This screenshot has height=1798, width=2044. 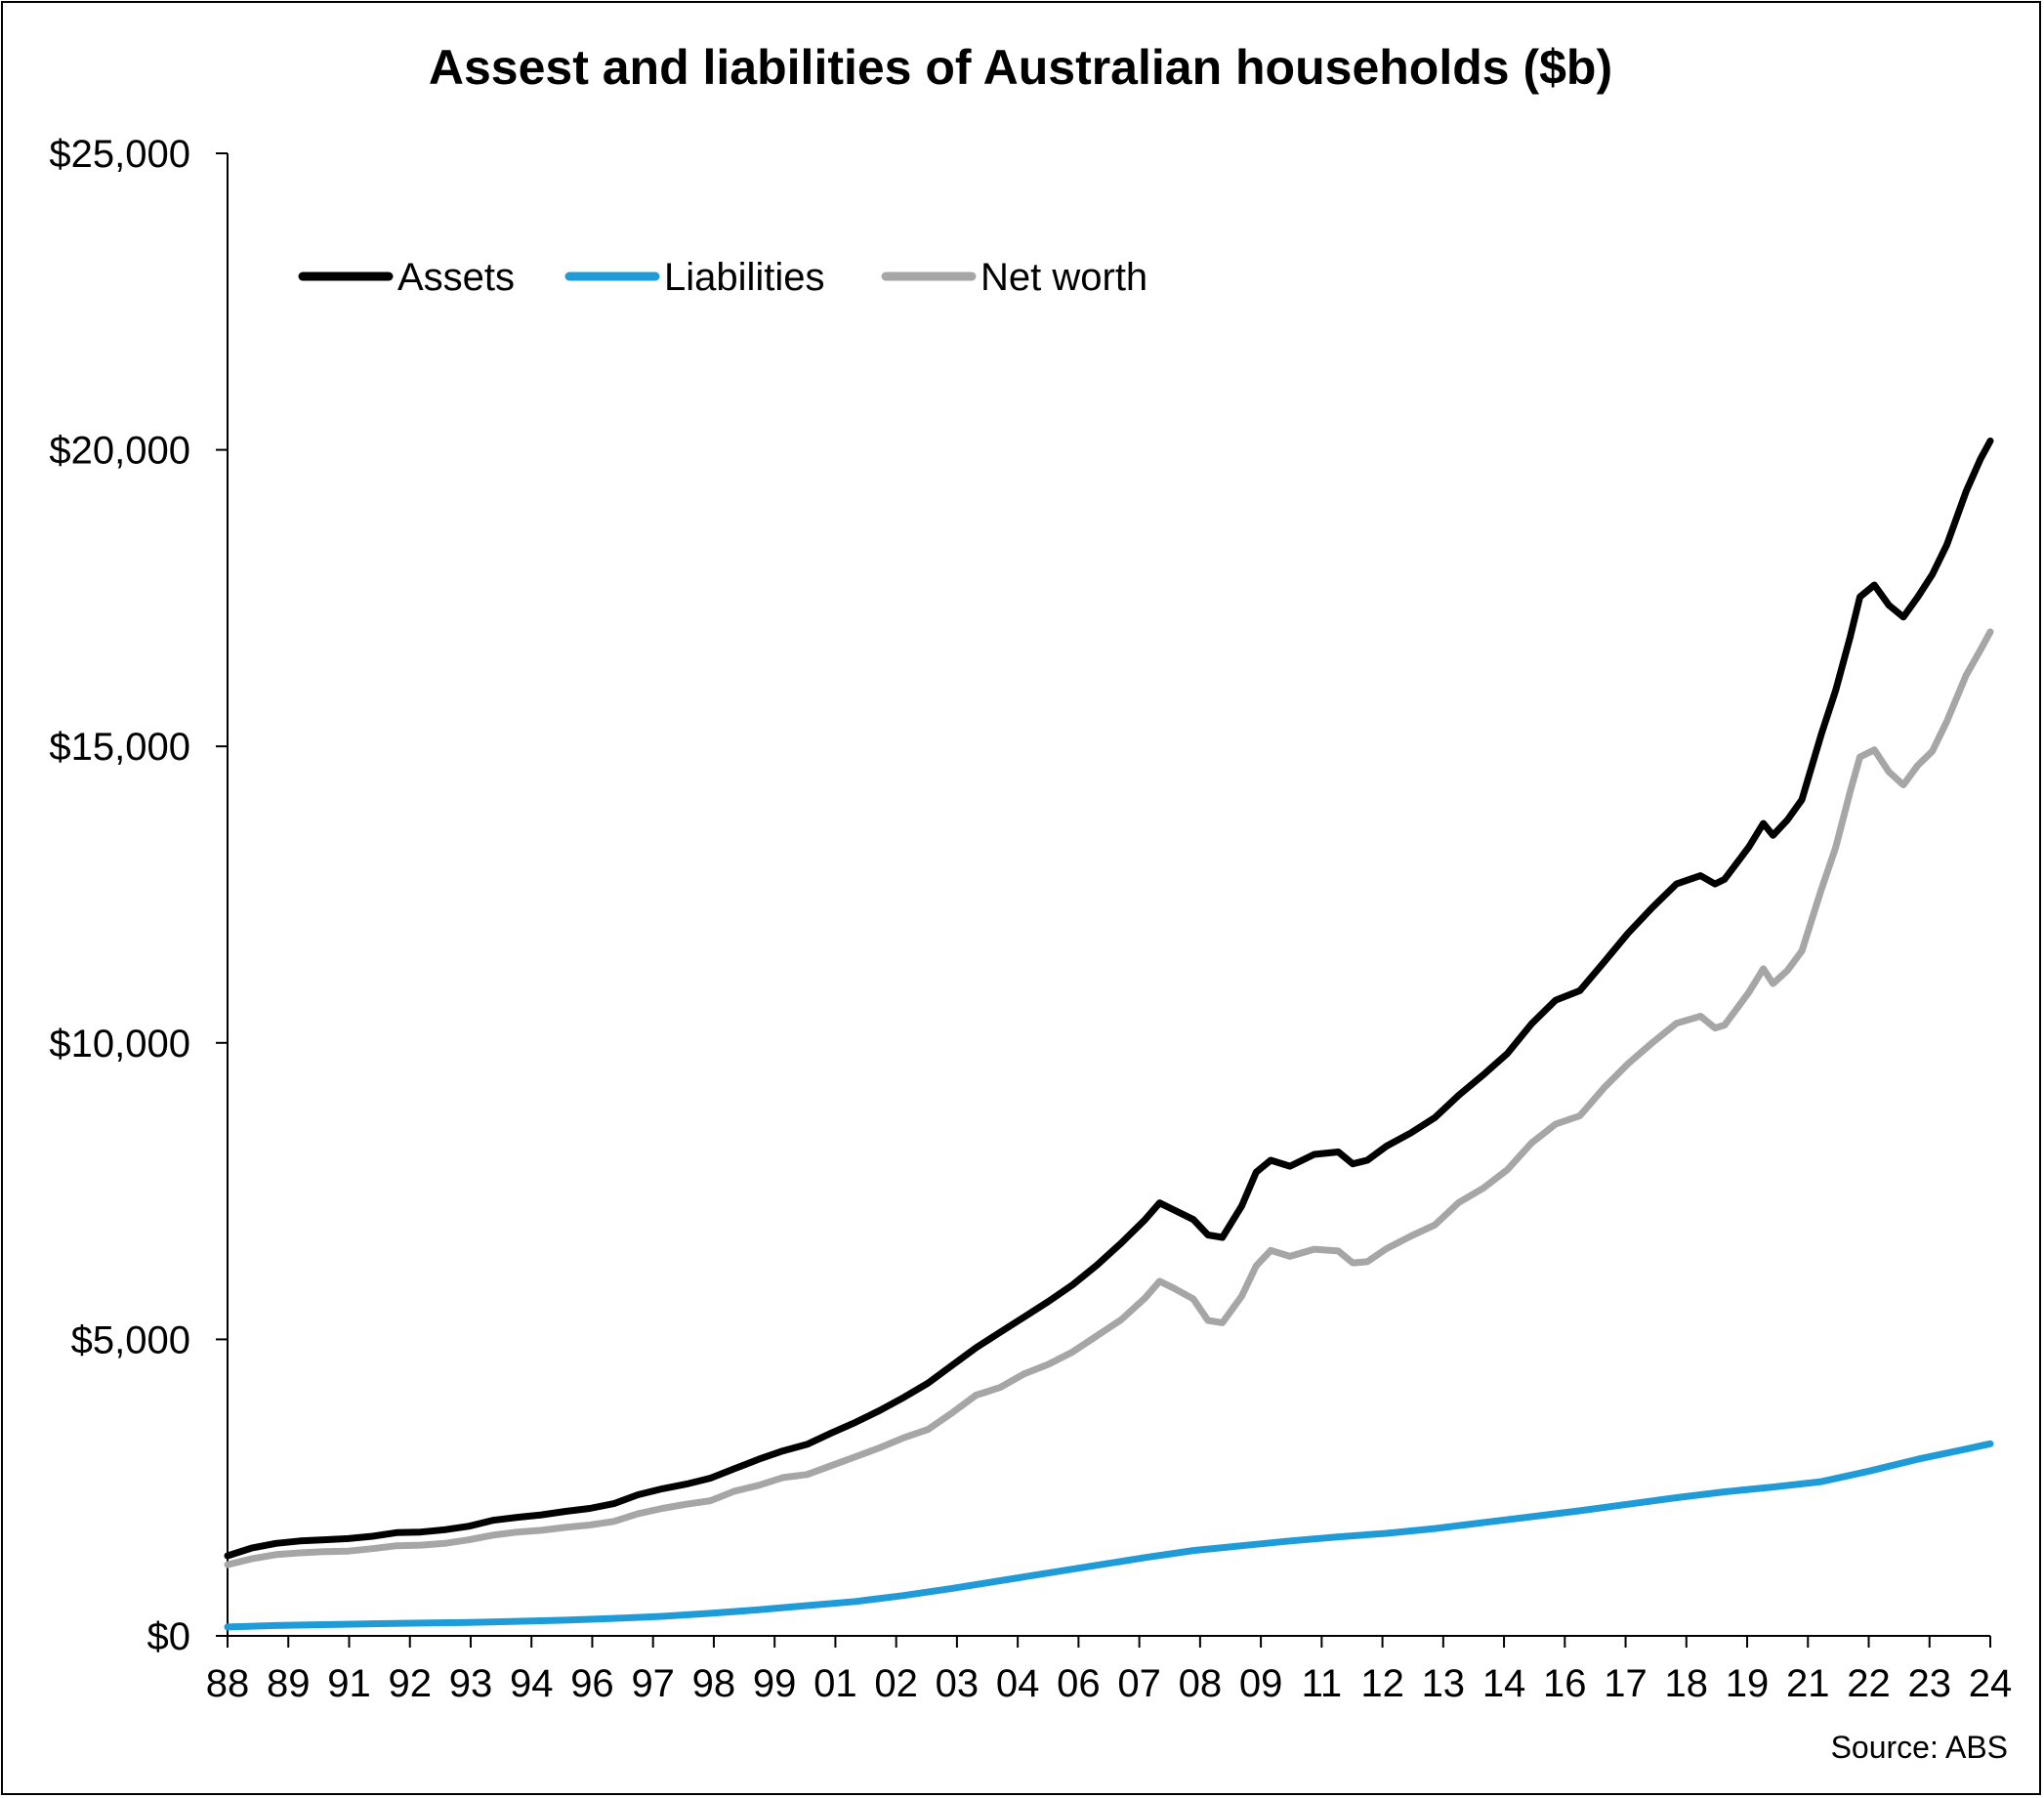 I want to click on x-tick-label: 21, so click(x=1808, y=1683).